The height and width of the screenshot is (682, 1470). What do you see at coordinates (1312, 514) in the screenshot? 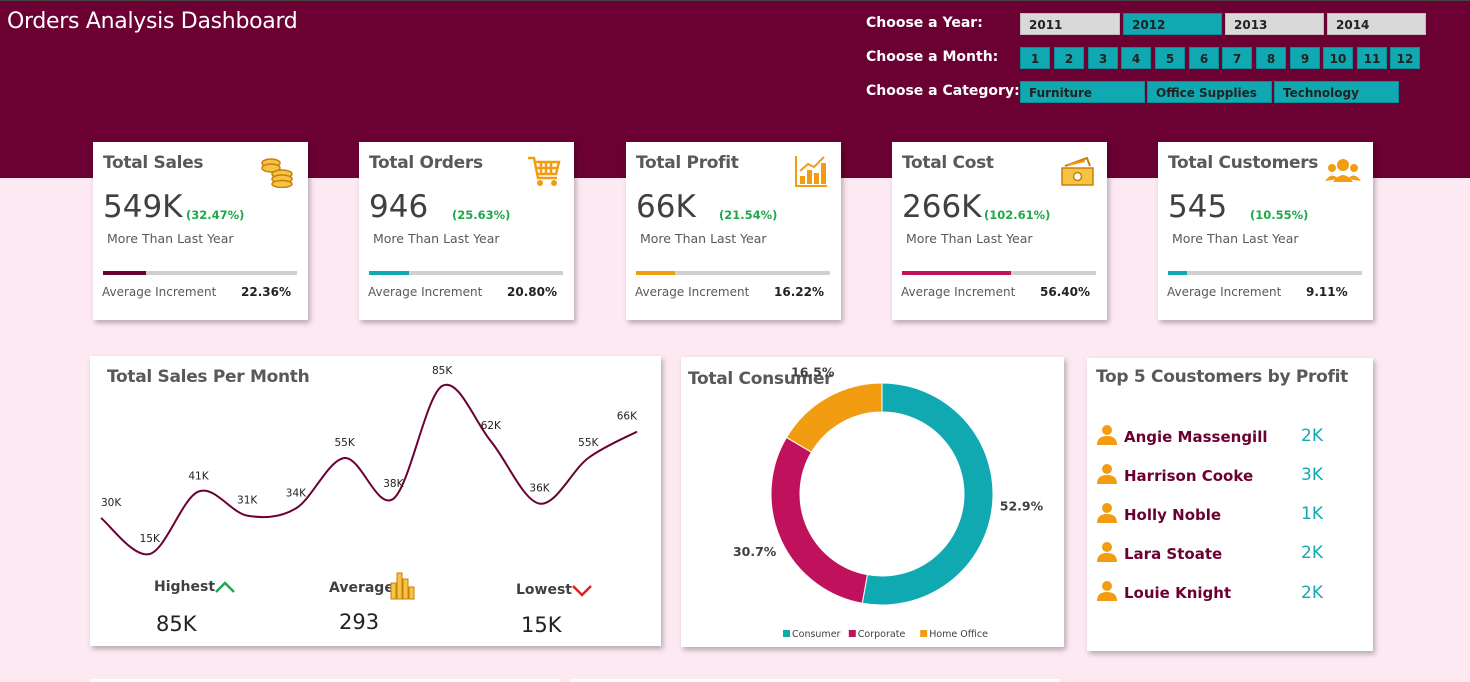
I see `customer-profit: 1K` at bounding box center [1312, 514].